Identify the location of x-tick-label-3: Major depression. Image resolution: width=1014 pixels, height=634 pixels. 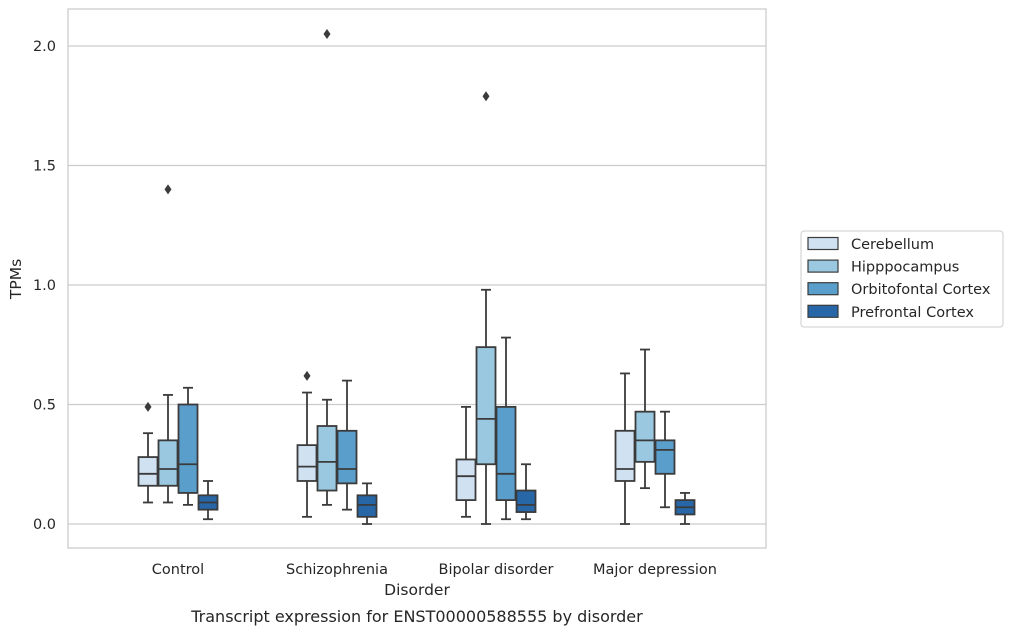
(655, 570).